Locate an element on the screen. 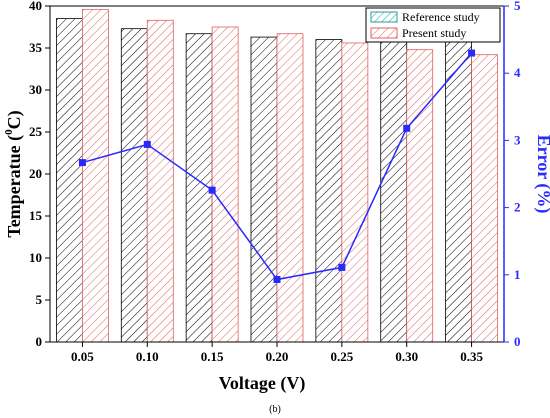  y-axis-title: Temperatue (0C) is located at coordinates (14, 173).